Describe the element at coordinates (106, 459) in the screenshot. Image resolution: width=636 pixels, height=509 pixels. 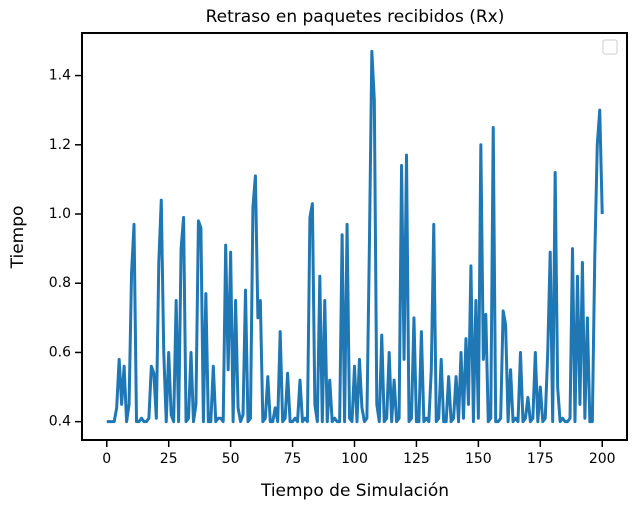
I see `x-tick-label: 0` at that location.